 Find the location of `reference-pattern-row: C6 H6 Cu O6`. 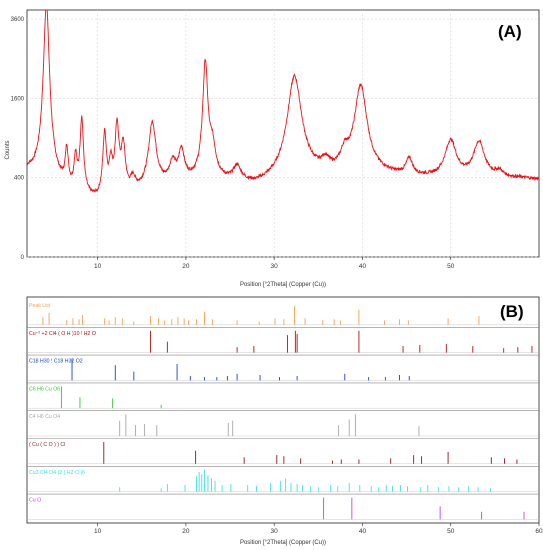

reference-pattern-row: C6 H6 Cu O6 is located at coordinates (283, 395).